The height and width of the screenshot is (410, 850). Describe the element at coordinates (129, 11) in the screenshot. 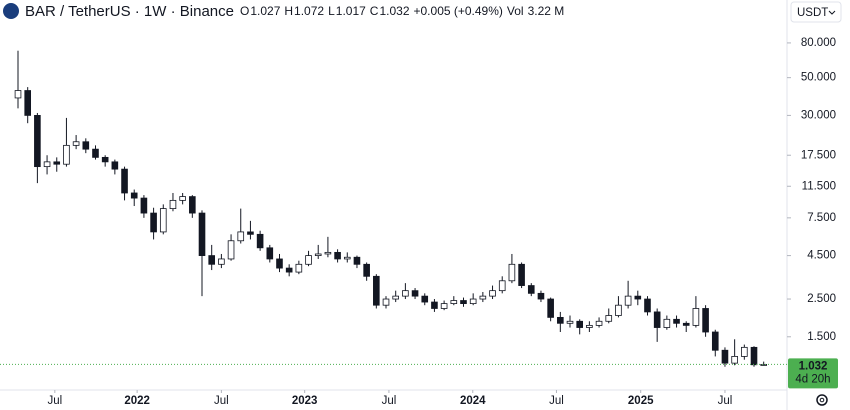

I see `symbol-title: BAR / TetherUS · 1W · Binance` at that location.